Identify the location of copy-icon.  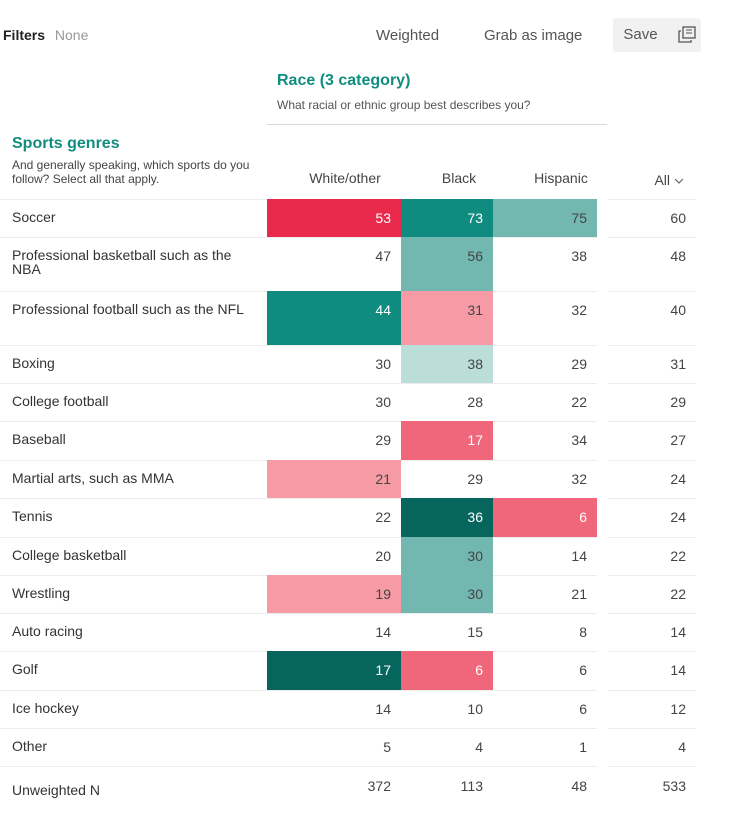
(687, 34).